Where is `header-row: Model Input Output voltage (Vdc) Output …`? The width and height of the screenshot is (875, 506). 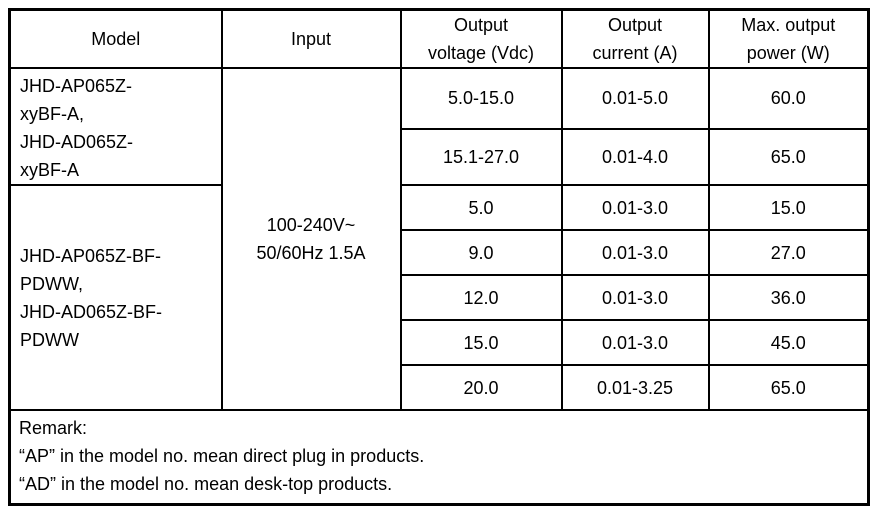 header-row: Model Input Output voltage (Vdc) Output … is located at coordinates (439, 38).